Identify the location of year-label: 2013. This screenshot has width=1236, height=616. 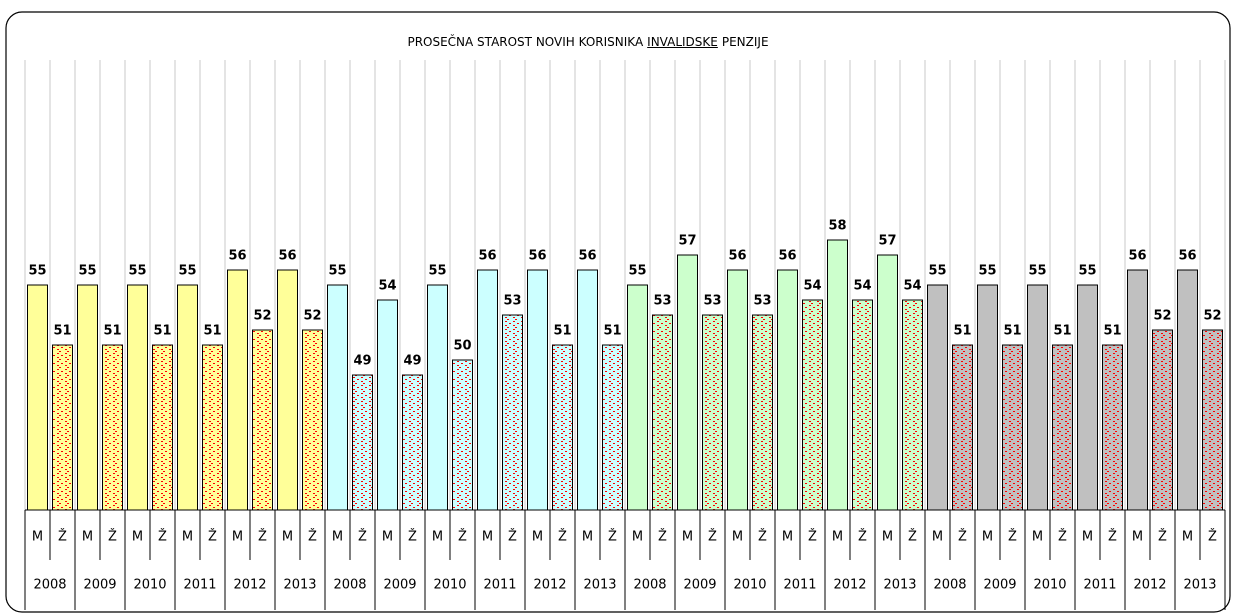
(599, 585).